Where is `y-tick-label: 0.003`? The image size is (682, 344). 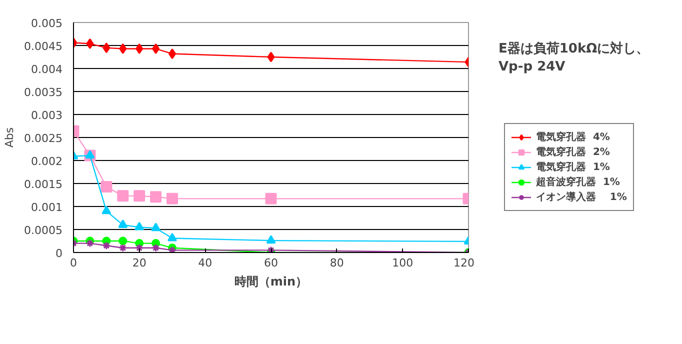
y-tick-label: 0.003 is located at coordinates (47, 115).